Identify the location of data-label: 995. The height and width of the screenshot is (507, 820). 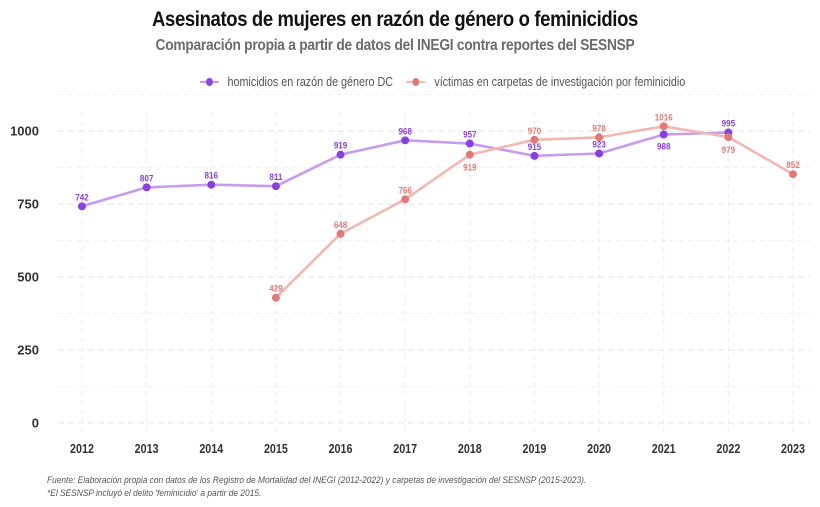
(729, 123).